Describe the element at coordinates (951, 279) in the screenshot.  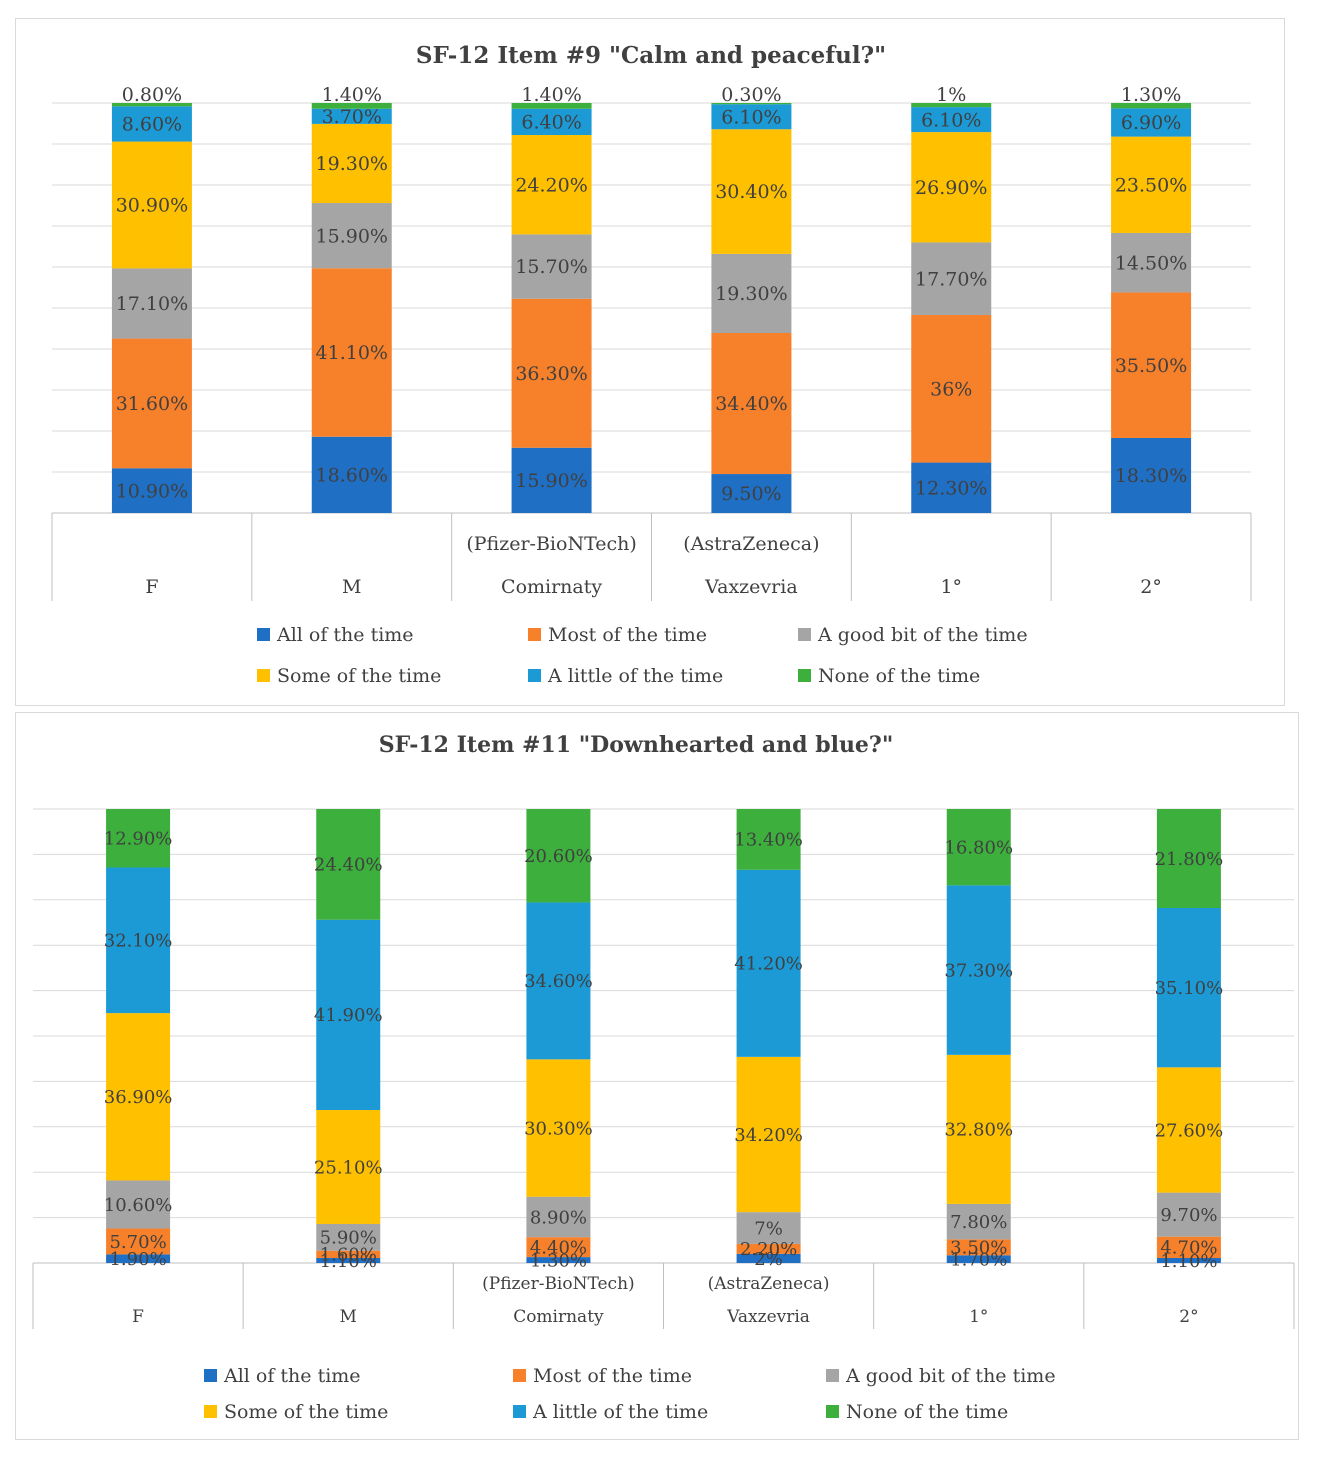
I see `data-label: 17.70%` at that location.